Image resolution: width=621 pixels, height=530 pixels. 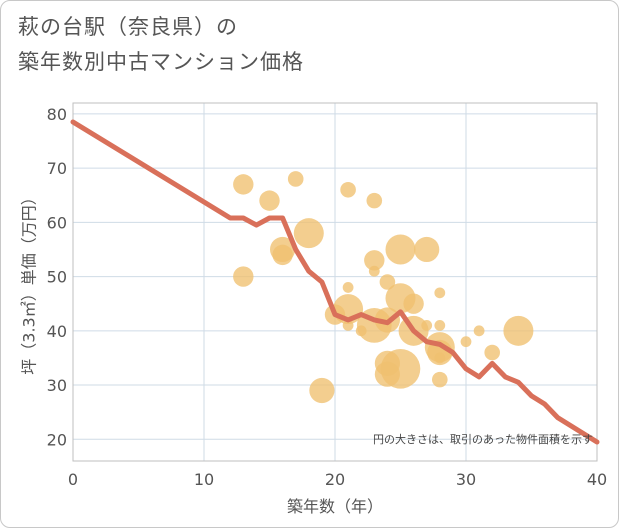 I want to click on y-tick-label: 60, so click(x=57, y=222).